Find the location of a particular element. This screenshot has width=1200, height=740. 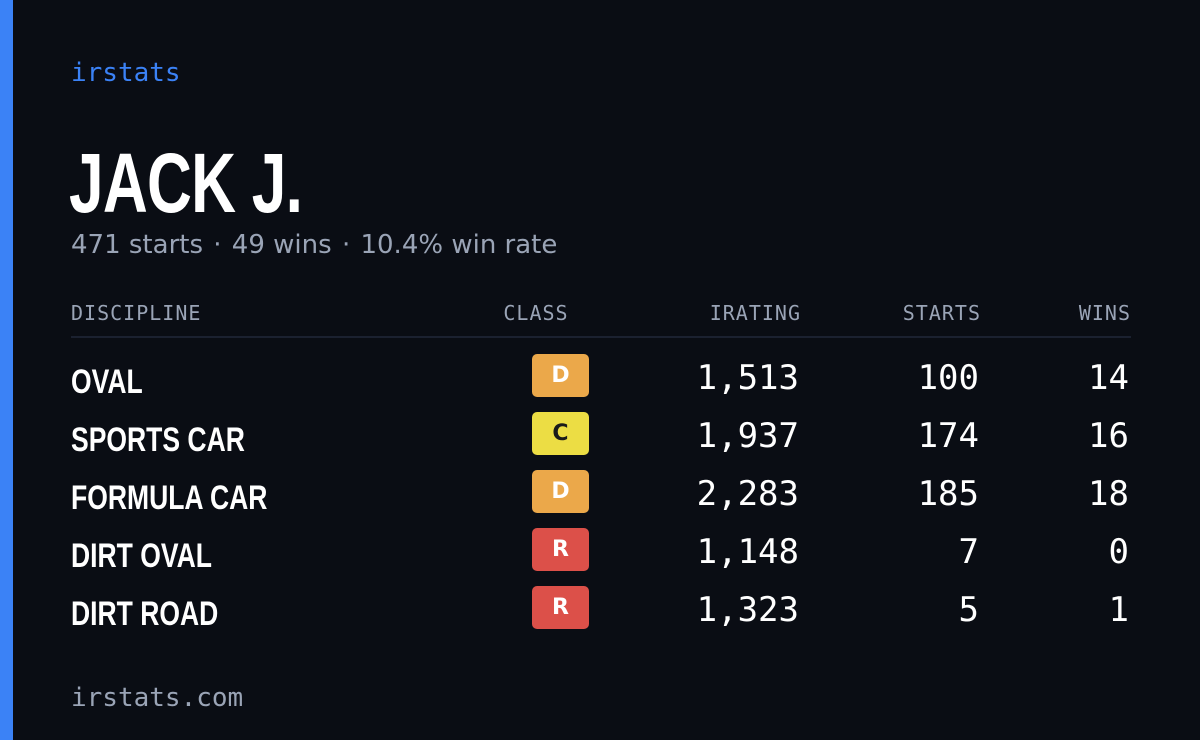

discipline-name: SPORTS CAR is located at coordinates (158, 440).